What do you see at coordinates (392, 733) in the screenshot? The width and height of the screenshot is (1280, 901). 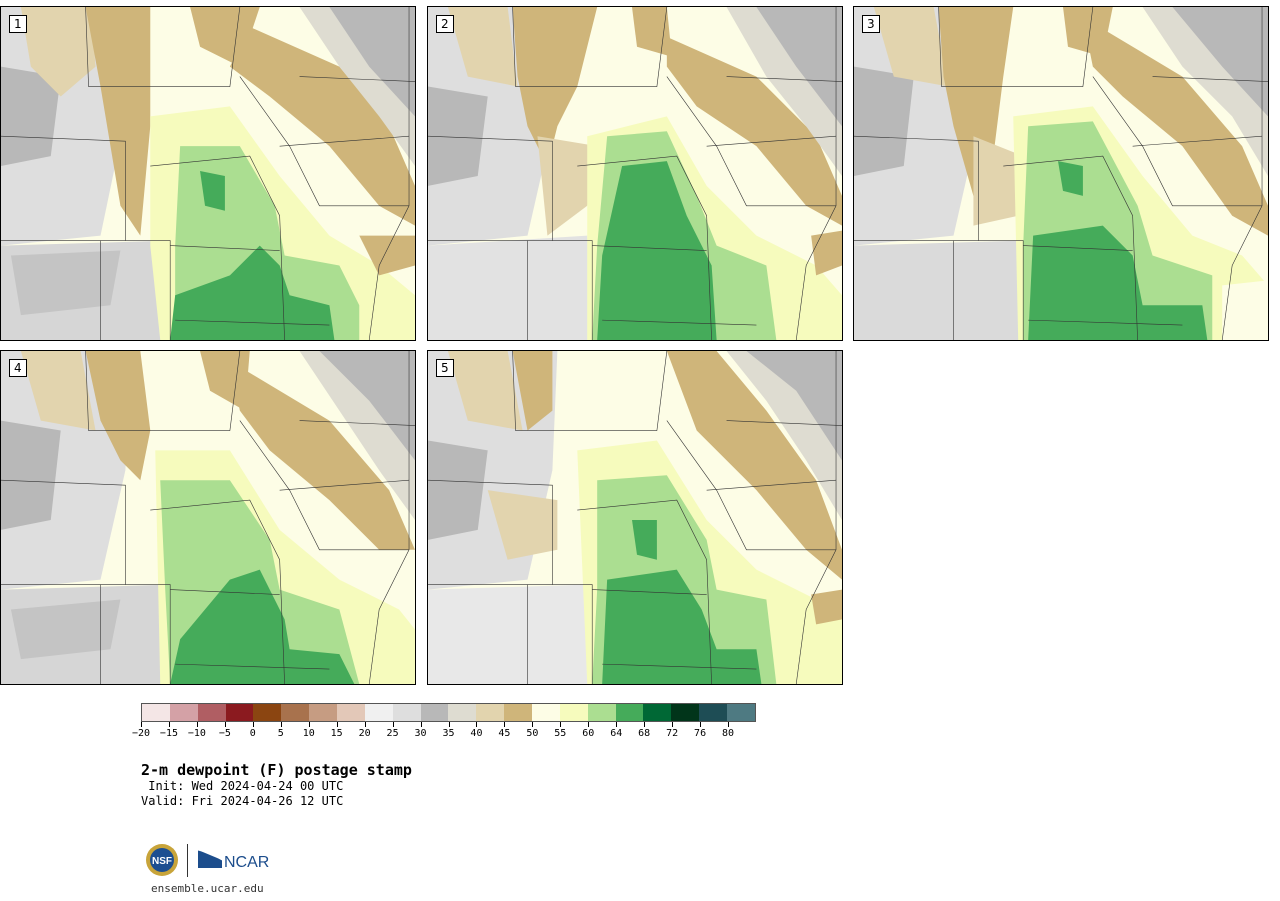 I see `colorbar-tick-label: 25` at bounding box center [392, 733].